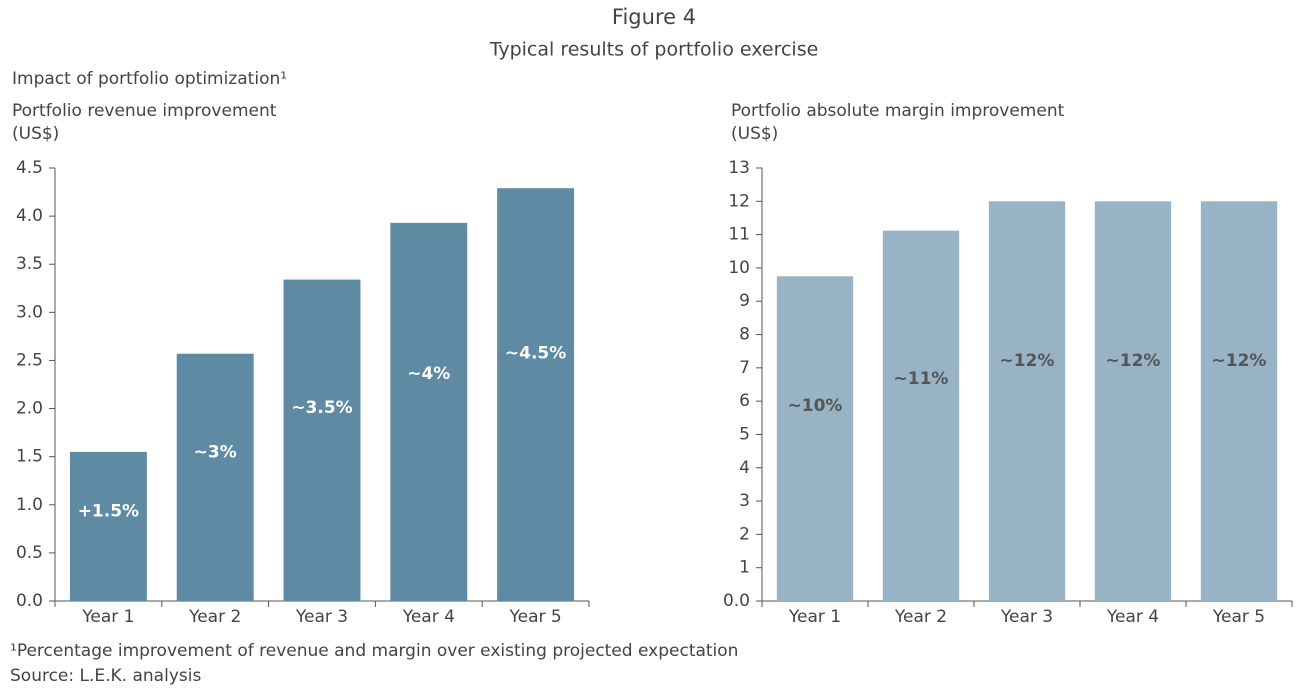 Image resolution: width=1300 pixels, height=695 pixels. What do you see at coordinates (739, 268) in the screenshot?
I see `y-tick-label: 10` at bounding box center [739, 268].